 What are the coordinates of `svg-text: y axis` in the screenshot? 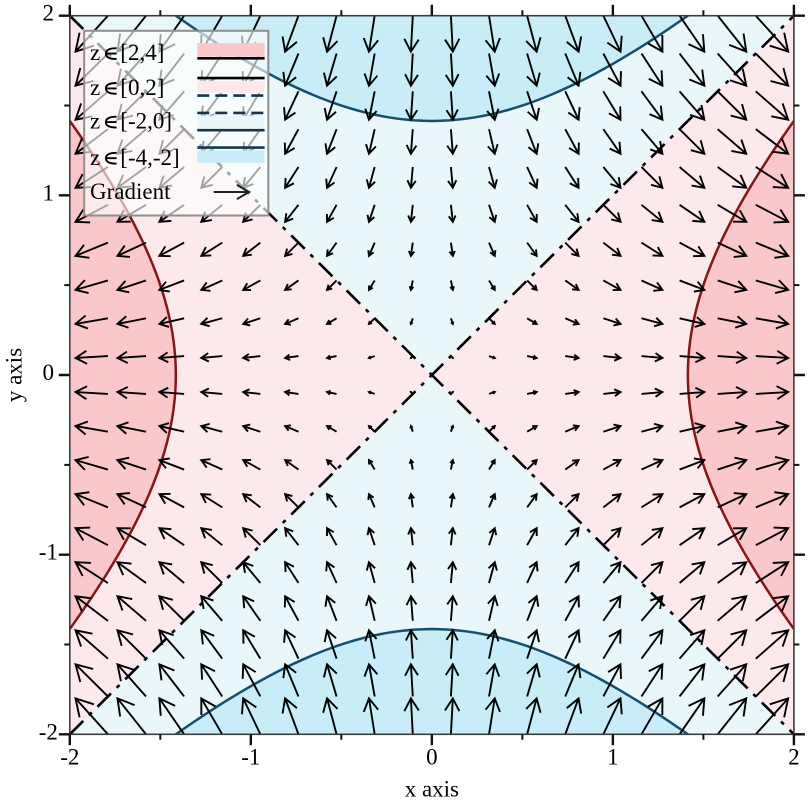 It's located at (14, 375).